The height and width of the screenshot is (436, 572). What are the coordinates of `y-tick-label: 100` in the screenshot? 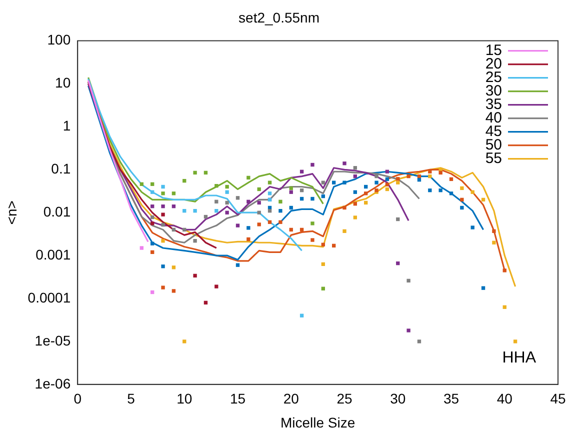 It's located at (59, 40).